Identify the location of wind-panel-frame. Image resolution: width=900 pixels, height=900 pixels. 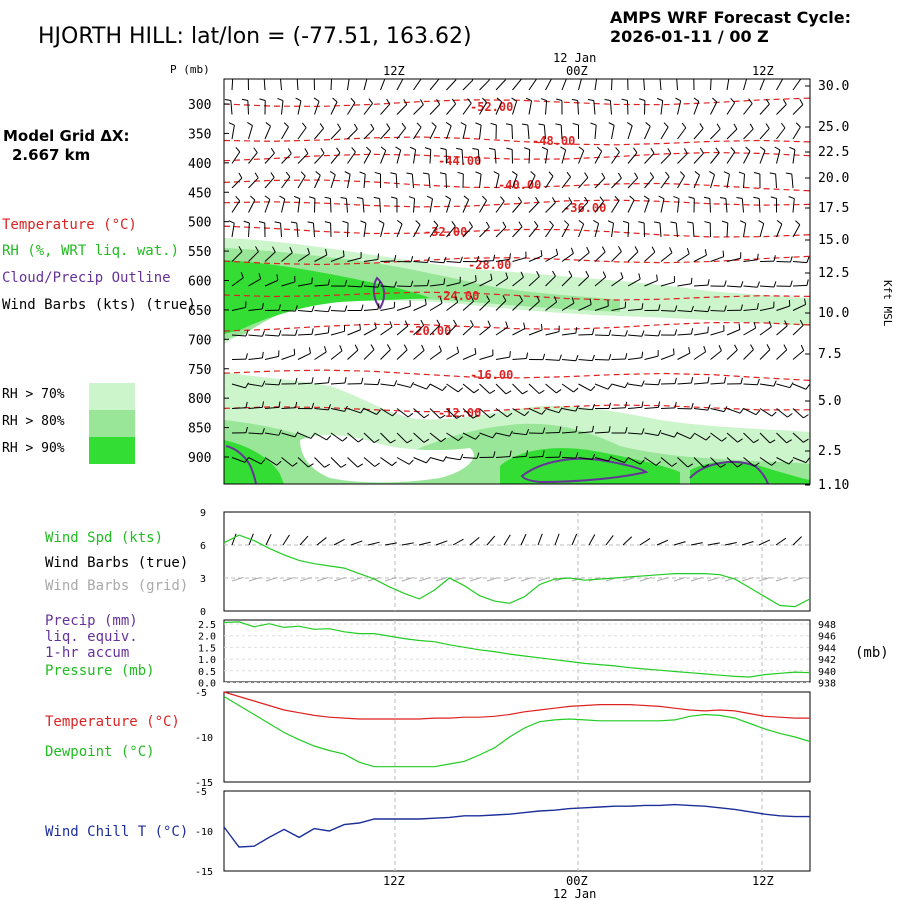
(517, 561).